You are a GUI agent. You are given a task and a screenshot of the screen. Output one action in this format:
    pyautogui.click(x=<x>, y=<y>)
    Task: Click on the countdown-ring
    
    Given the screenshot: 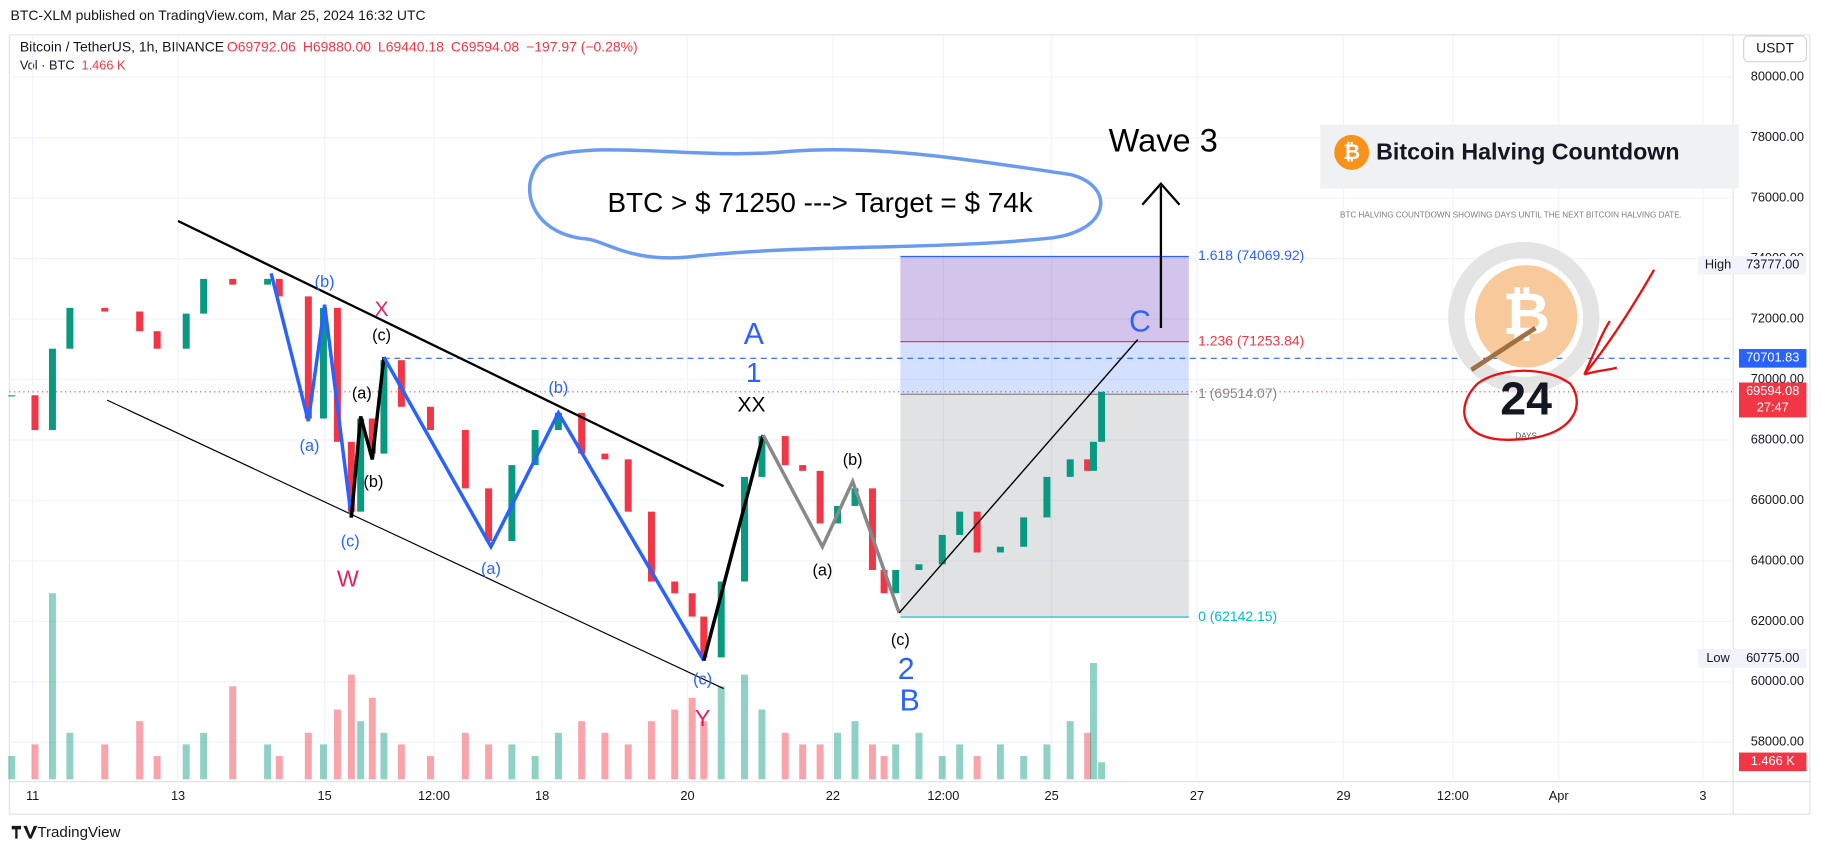 What is the action you would take?
    pyautogui.click(x=1524, y=317)
    